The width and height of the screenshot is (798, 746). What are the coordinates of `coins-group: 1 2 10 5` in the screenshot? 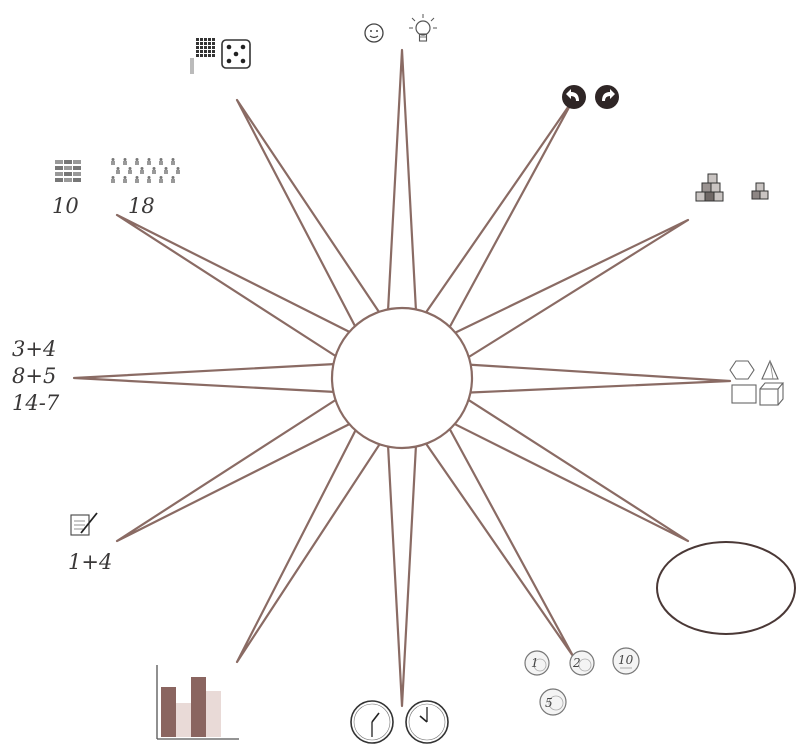 It's located at (582, 681).